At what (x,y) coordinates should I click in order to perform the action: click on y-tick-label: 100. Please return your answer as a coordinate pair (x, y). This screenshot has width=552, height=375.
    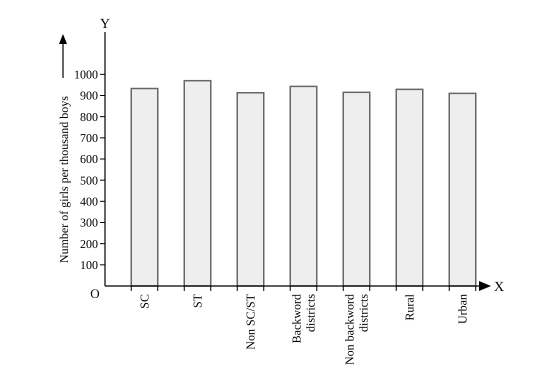
    Looking at the image, I should click on (89, 265).